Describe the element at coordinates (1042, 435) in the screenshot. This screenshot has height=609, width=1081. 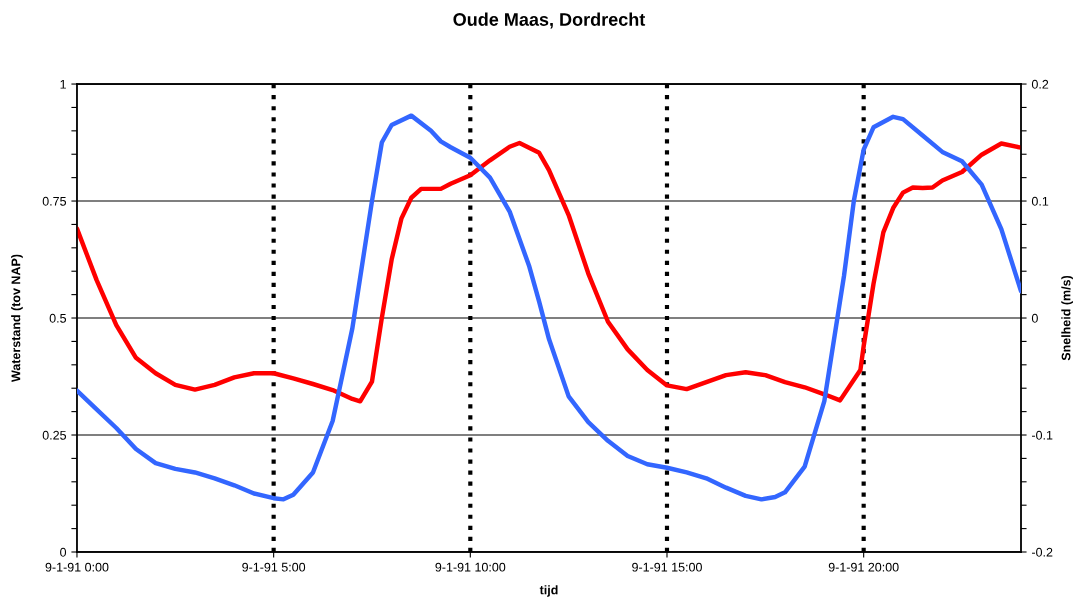
I see `y2-tick-label: -0.1` at that location.